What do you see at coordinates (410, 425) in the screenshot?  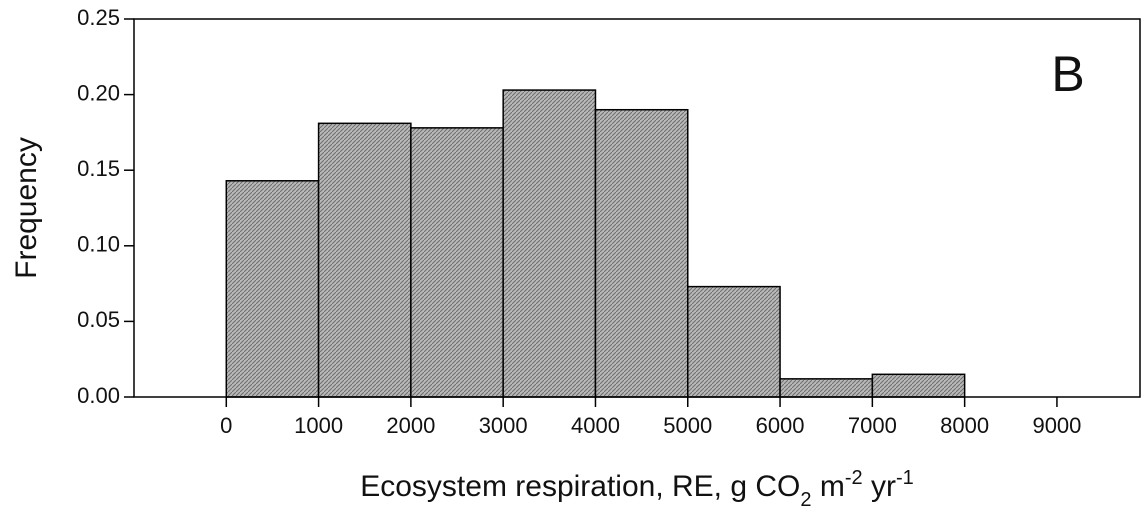 I see `x-tick-label: 2000` at bounding box center [410, 425].